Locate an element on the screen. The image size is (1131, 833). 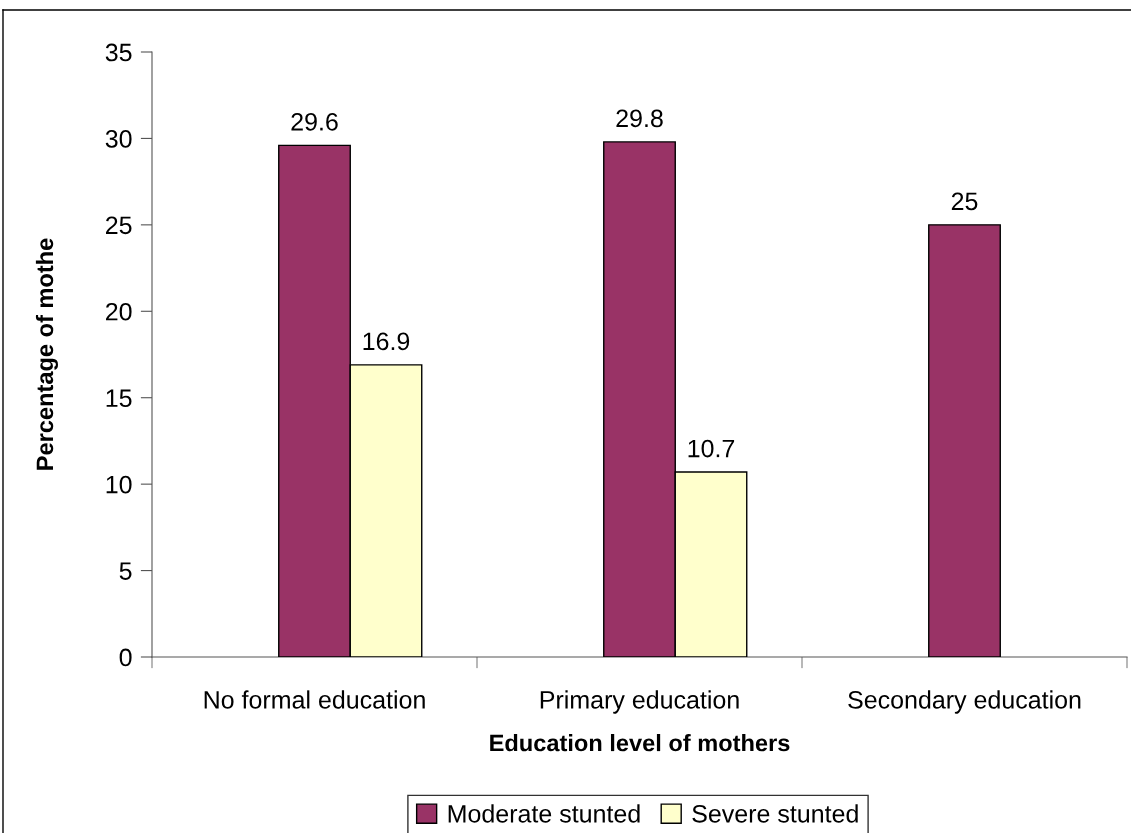
legend-label: Severe stunted is located at coordinates (775, 813).